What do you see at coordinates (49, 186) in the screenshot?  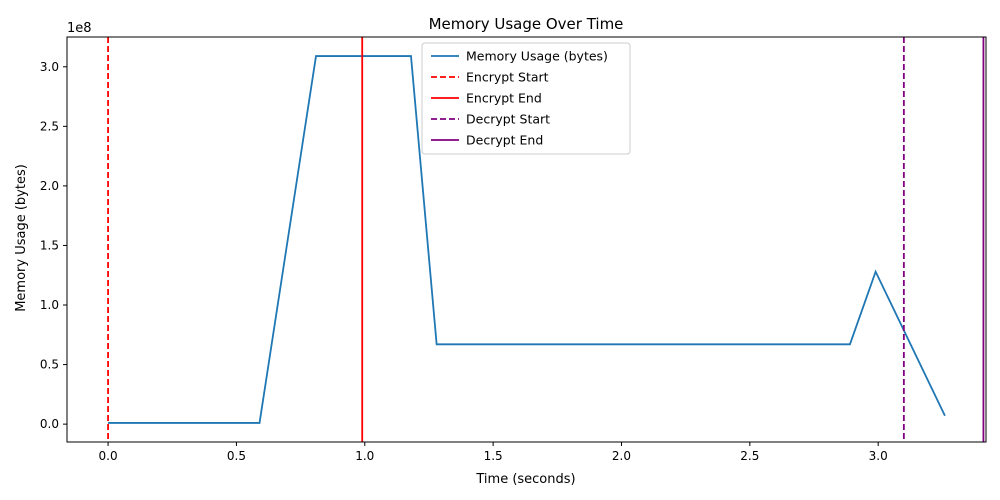 I see `y-tick-label: 2.0` at bounding box center [49, 186].